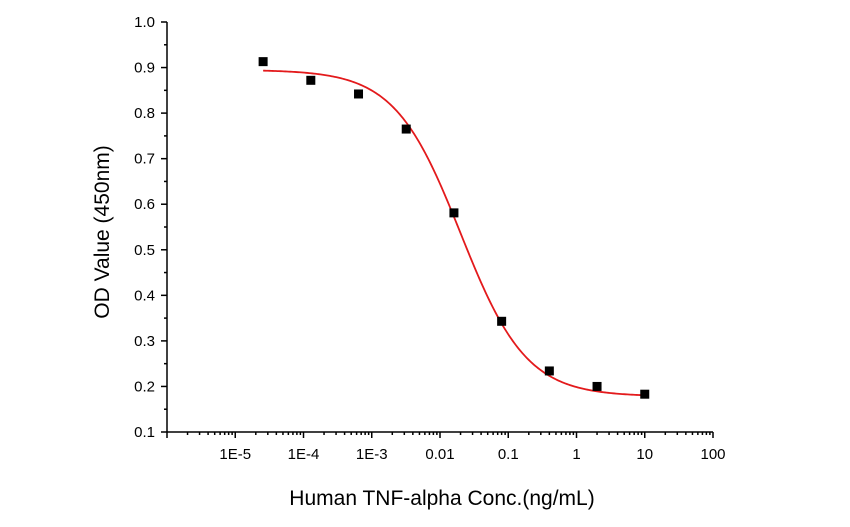  Describe the element at coordinates (144, 432) in the screenshot. I see `y-tick-label: 0.1` at that location.